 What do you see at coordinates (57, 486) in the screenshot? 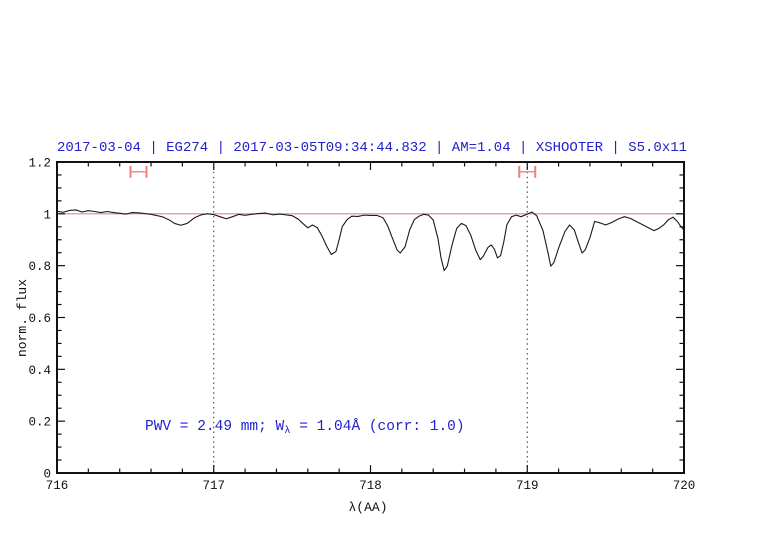
I see `x-tick-label: 716` at bounding box center [57, 486].